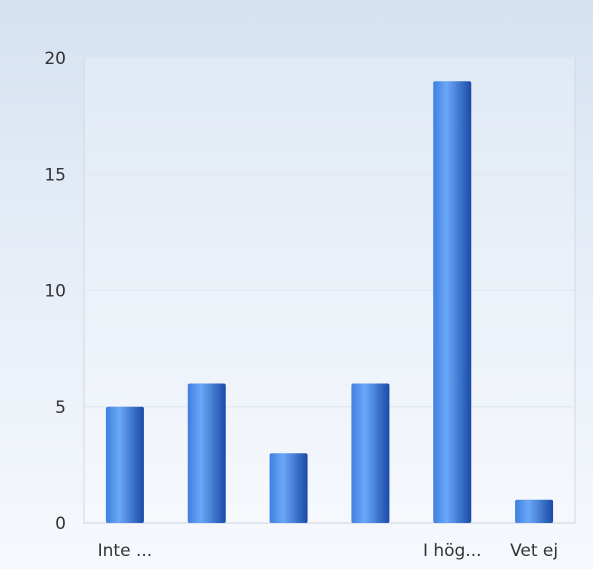  What do you see at coordinates (55, 175) in the screenshot?
I see `y-tick-label: 15` at bounding box center [55, 175].